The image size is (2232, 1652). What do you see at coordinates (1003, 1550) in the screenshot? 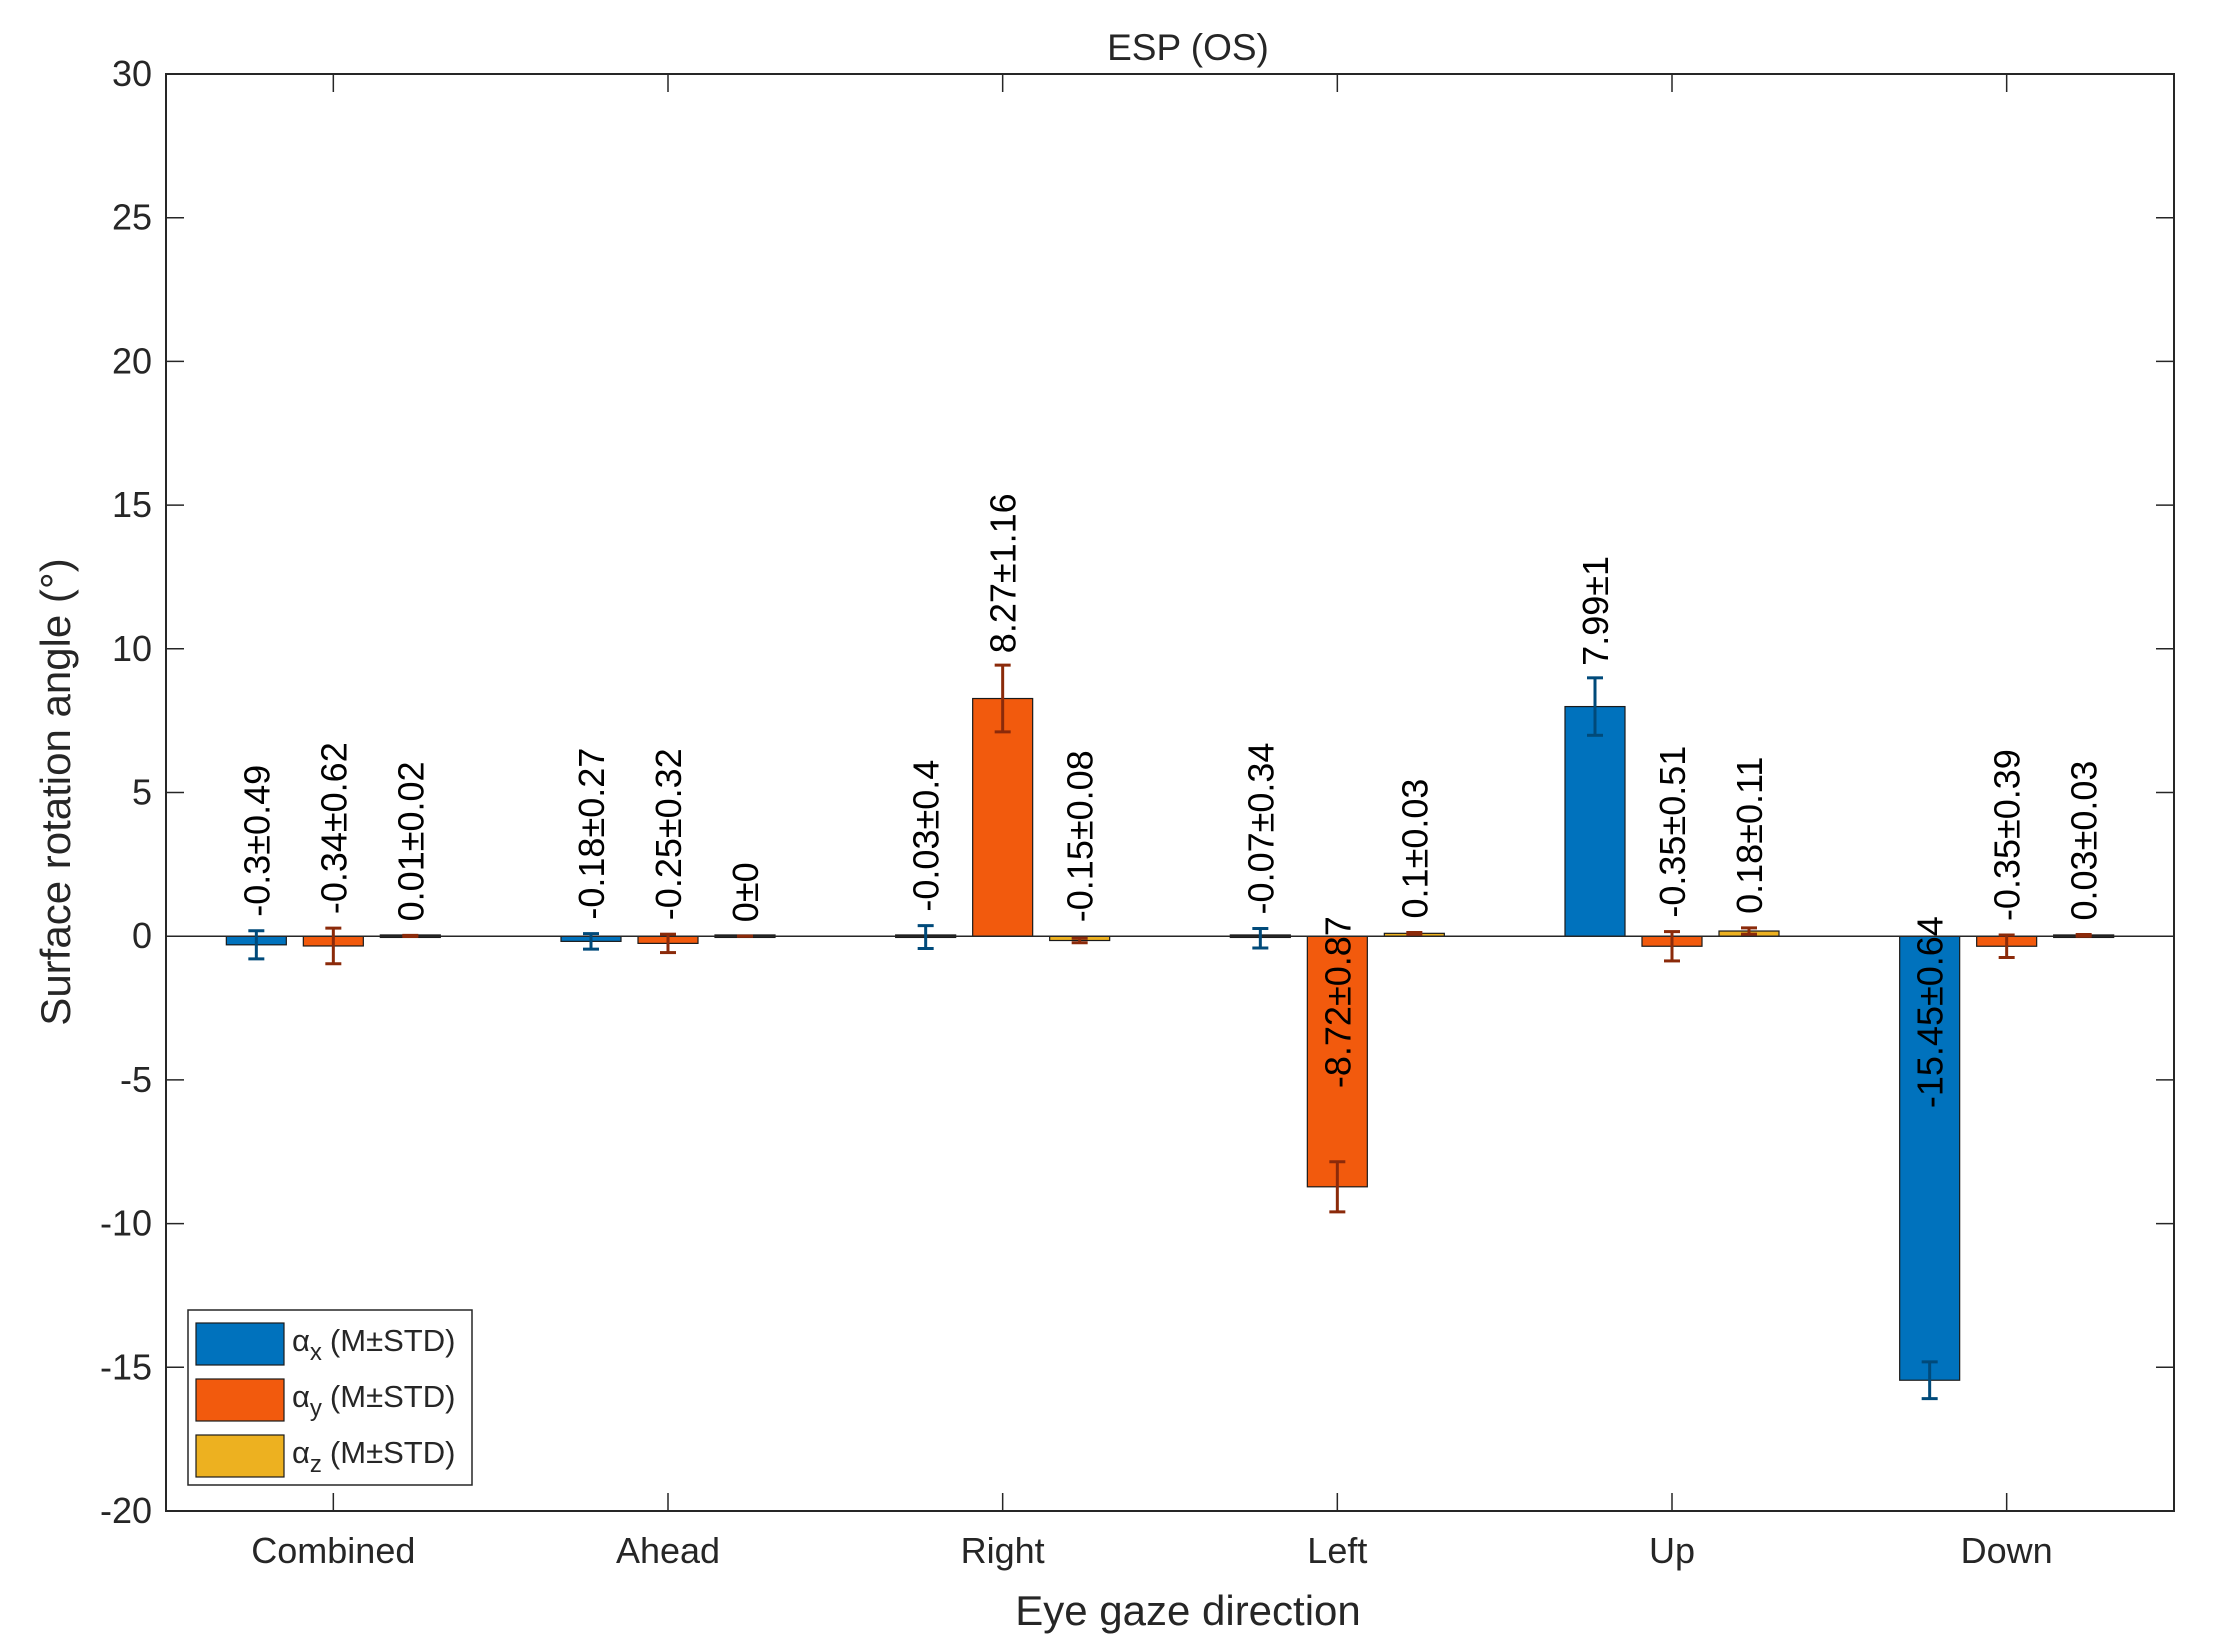
I see `x-tick-label: Right` at bounding box center [1003, 1550].